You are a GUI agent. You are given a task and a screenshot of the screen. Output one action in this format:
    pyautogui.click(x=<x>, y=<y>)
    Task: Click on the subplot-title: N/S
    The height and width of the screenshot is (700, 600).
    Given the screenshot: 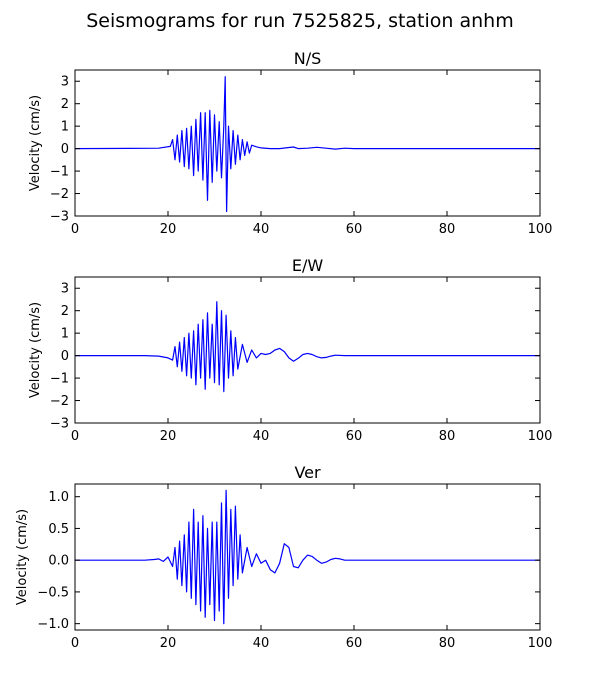 What is the action you would take?
    pyautogui.click(x=308, y=58)
    